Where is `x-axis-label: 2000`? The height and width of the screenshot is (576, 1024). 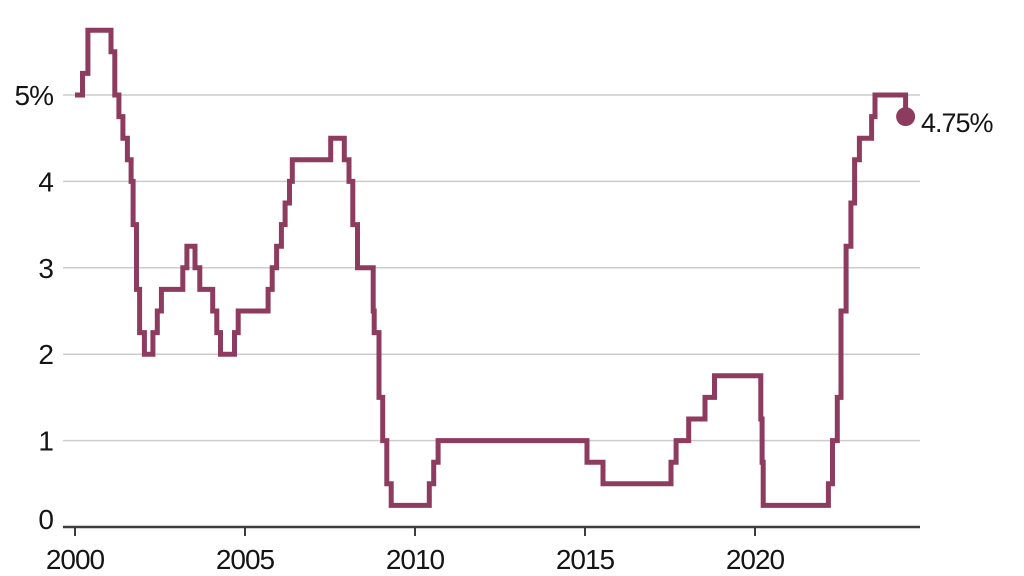
x-axis-label: 2000 is located at coordinates (75, 559).